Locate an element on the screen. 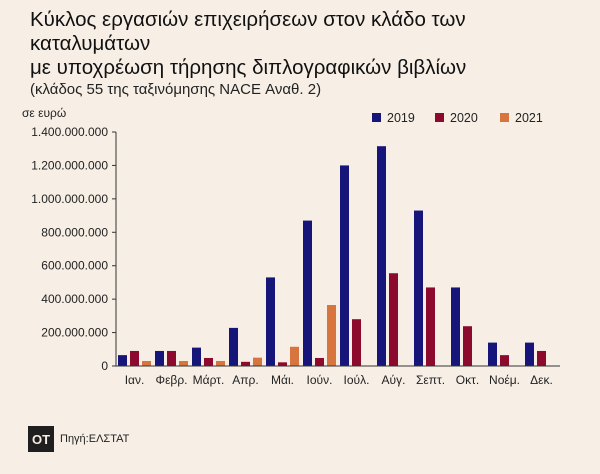 Image resolution: width=600 pixels, height=474 pixels. y-tick-label-4: 800.000.000 is located at coordinates (74, 232).